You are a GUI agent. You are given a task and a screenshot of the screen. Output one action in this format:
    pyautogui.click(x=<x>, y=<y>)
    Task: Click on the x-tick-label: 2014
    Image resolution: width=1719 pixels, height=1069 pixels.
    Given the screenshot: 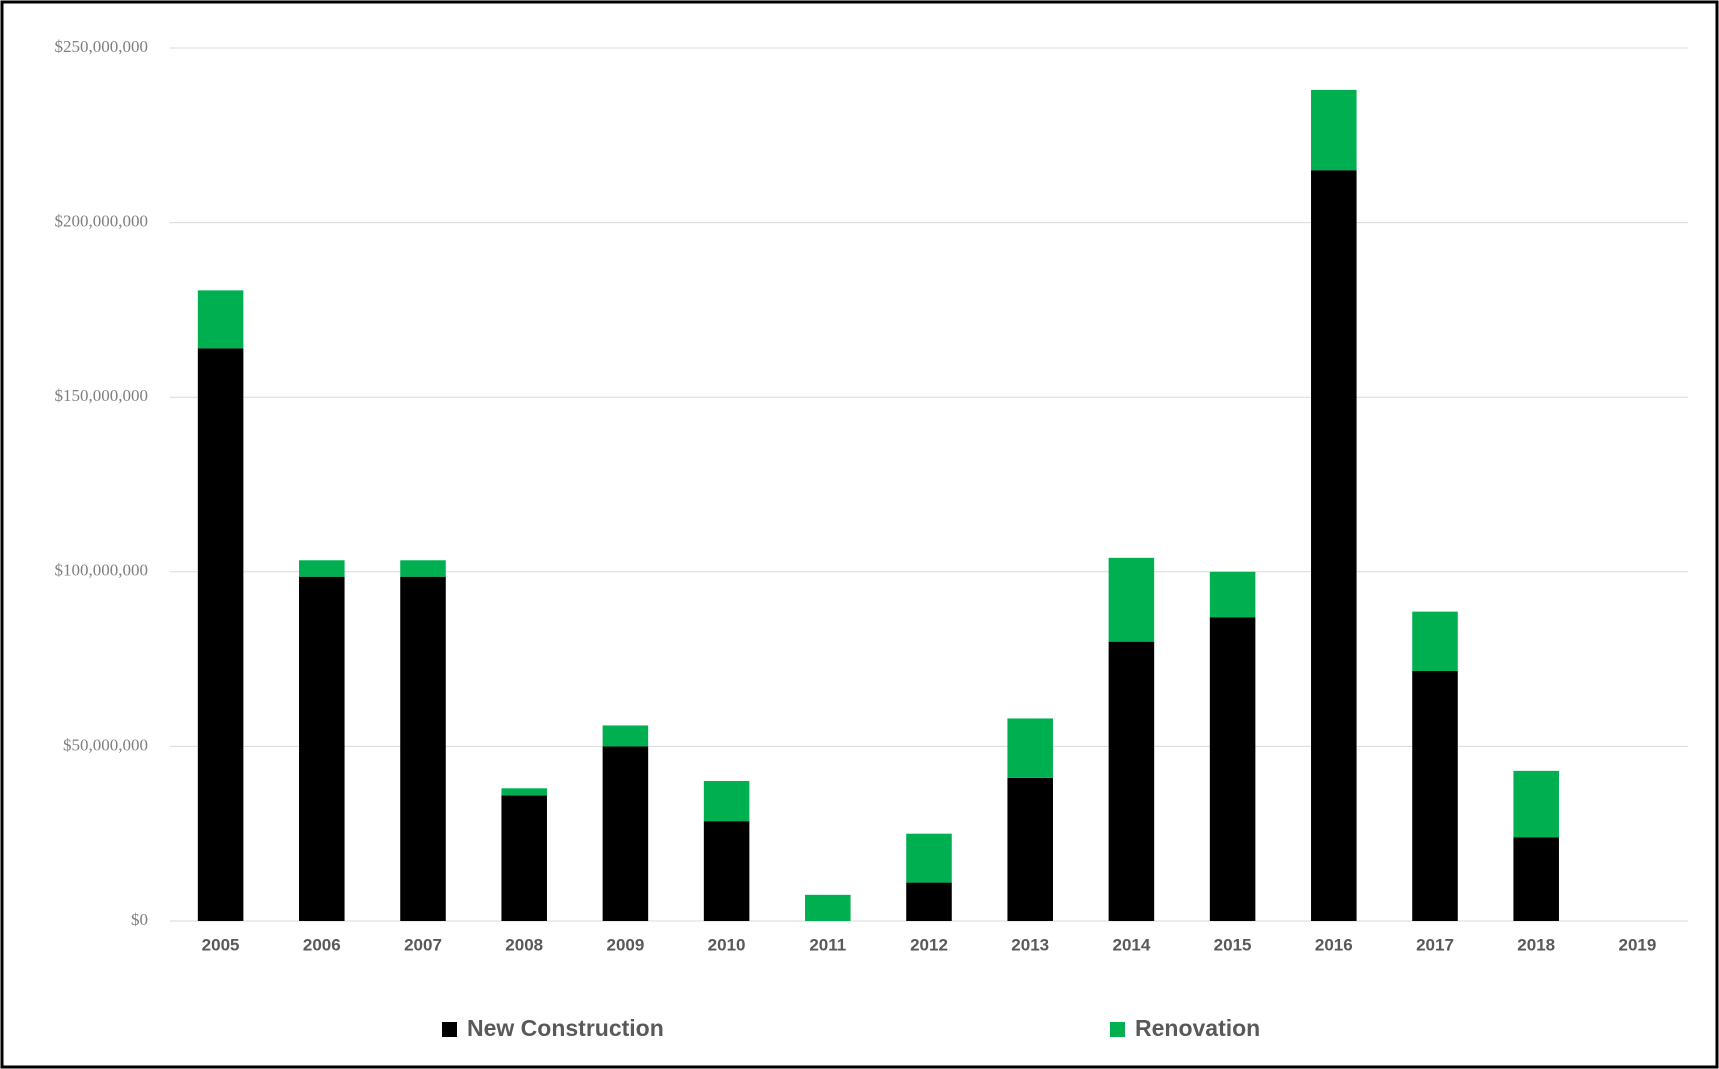 What is the action you would take?
    pyautogui.click(x=1131, y=944)
    